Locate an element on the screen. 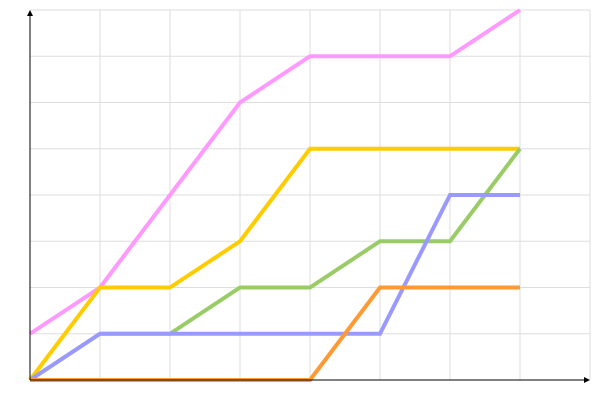  x-axis-arrow is located at coordinates (587, 380).